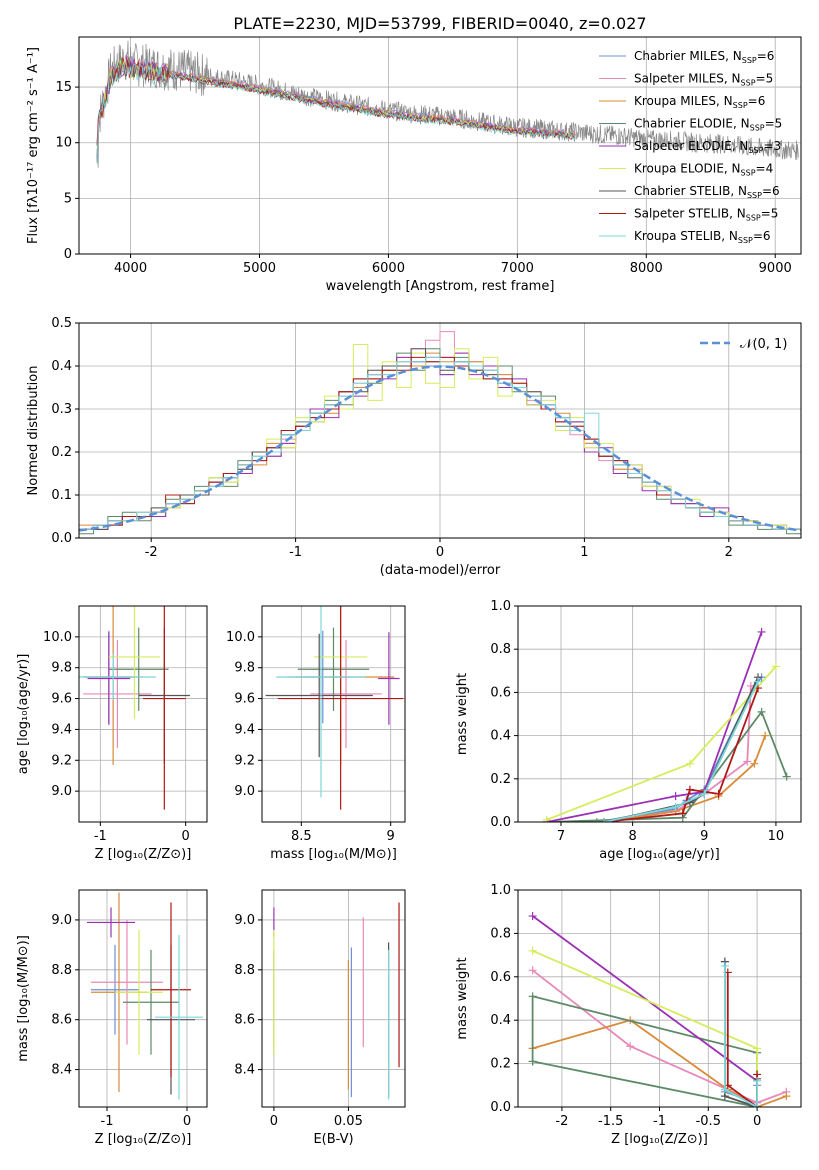 The height and width of the screenshot is (1170, 819). What do you see at coordinates (703, 80) in the screenshot?
I see `legend-entry: Salpeter MILES, NSSP=5` at bounding box center [703, 80].